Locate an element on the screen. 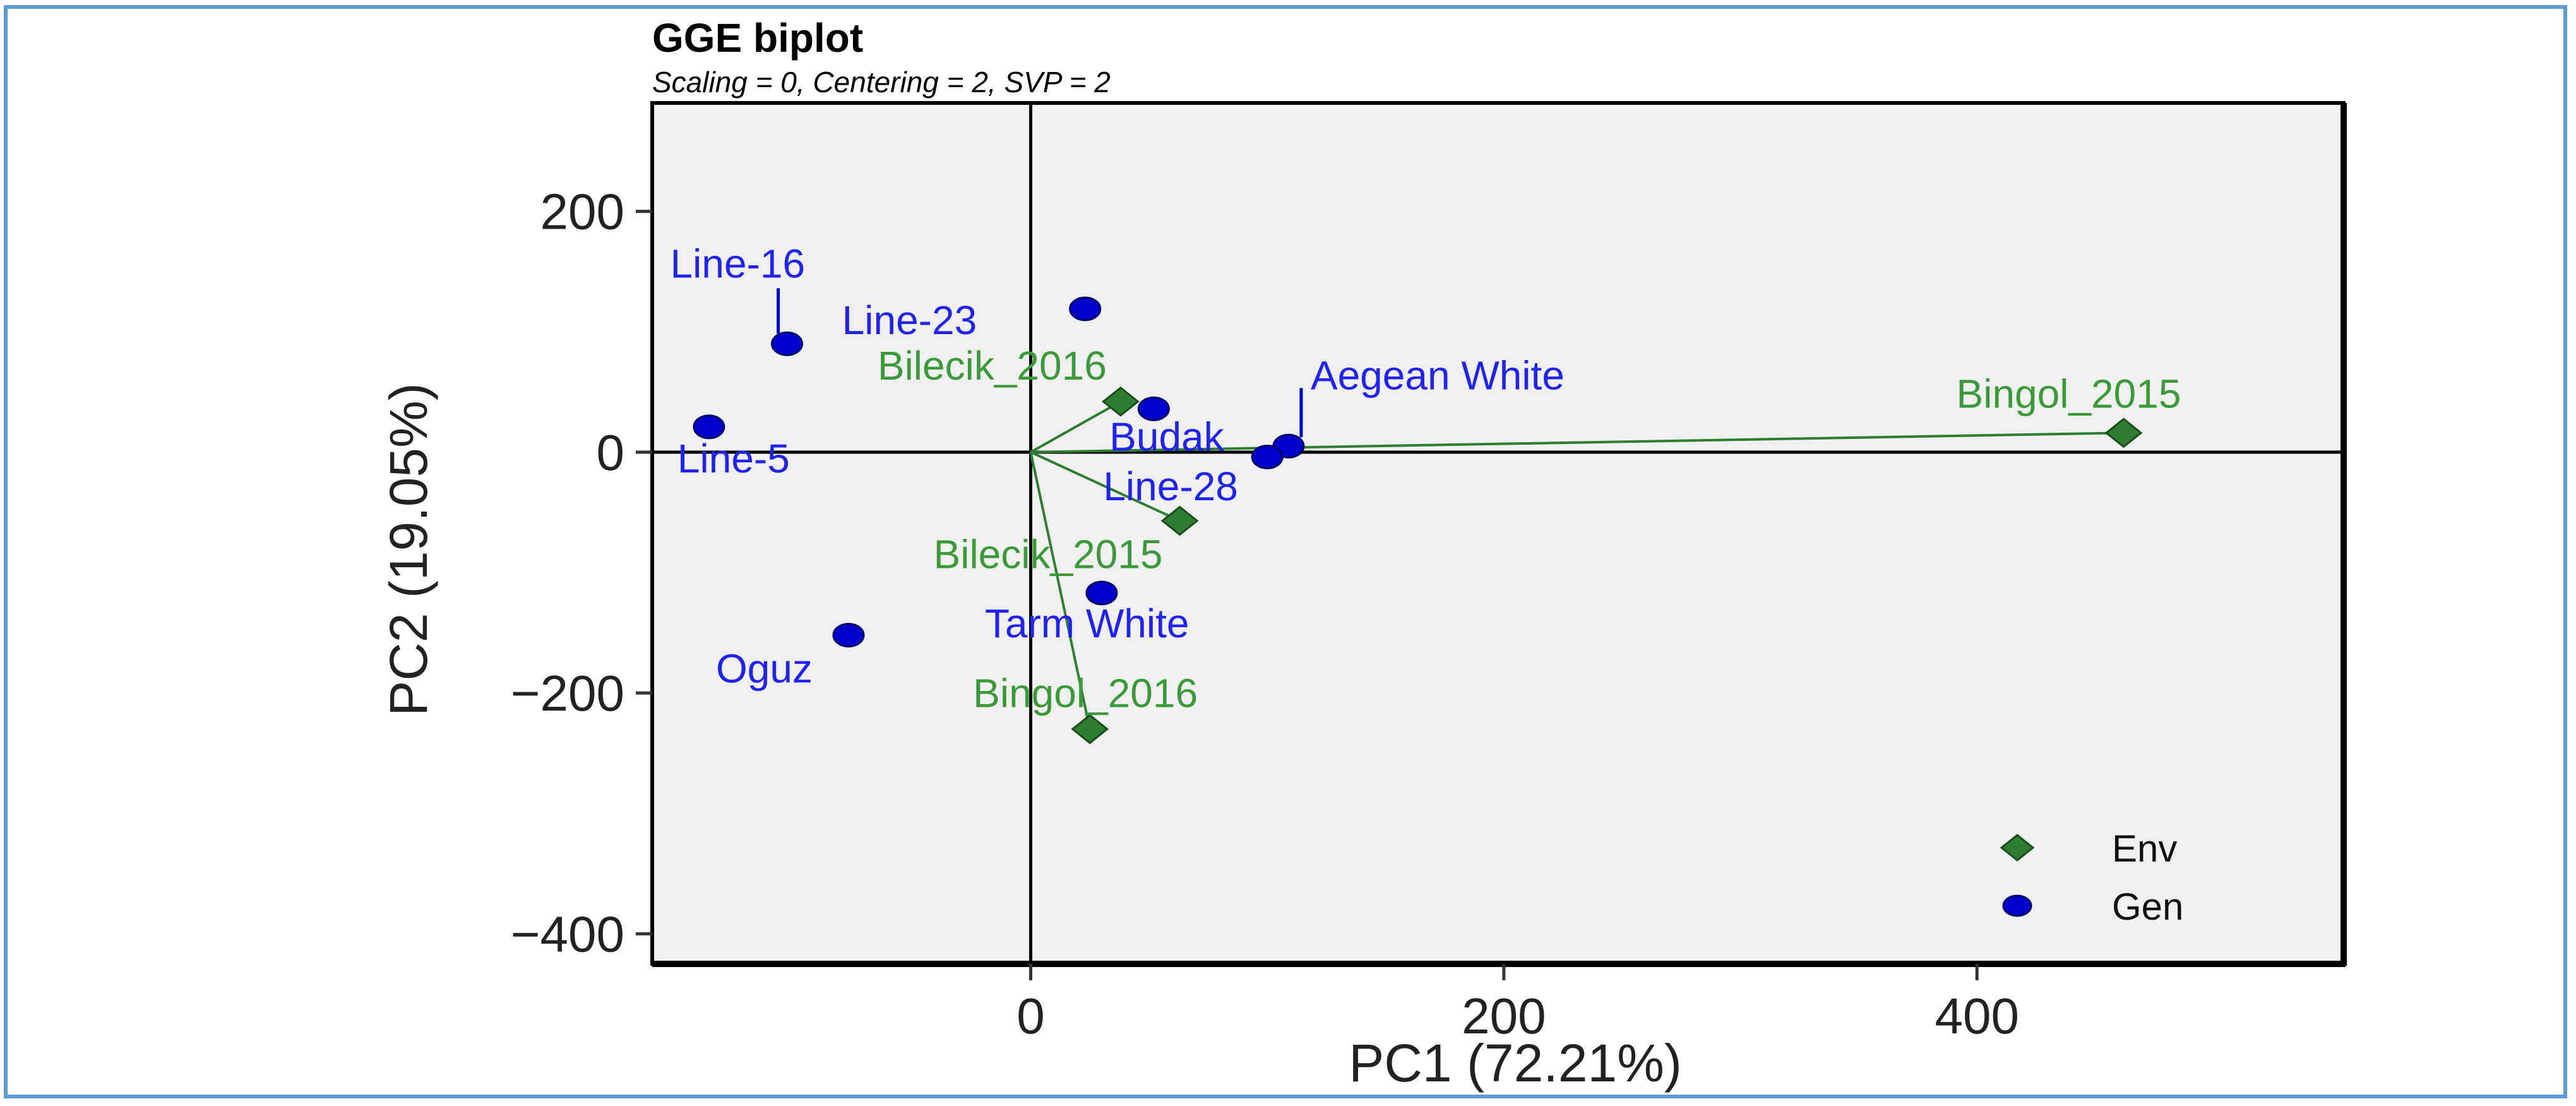 This screenshot has width=2576, height=1106. y-tick-label: −200 is located at coordinates (567, 693).